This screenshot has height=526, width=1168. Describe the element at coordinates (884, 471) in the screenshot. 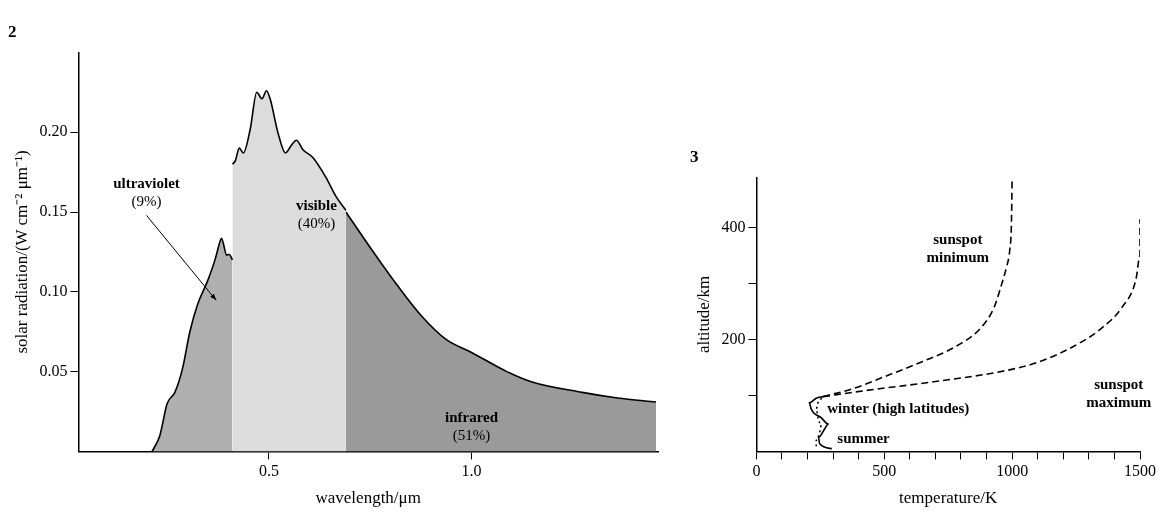

I see `x-tick-label: 500` at that location.